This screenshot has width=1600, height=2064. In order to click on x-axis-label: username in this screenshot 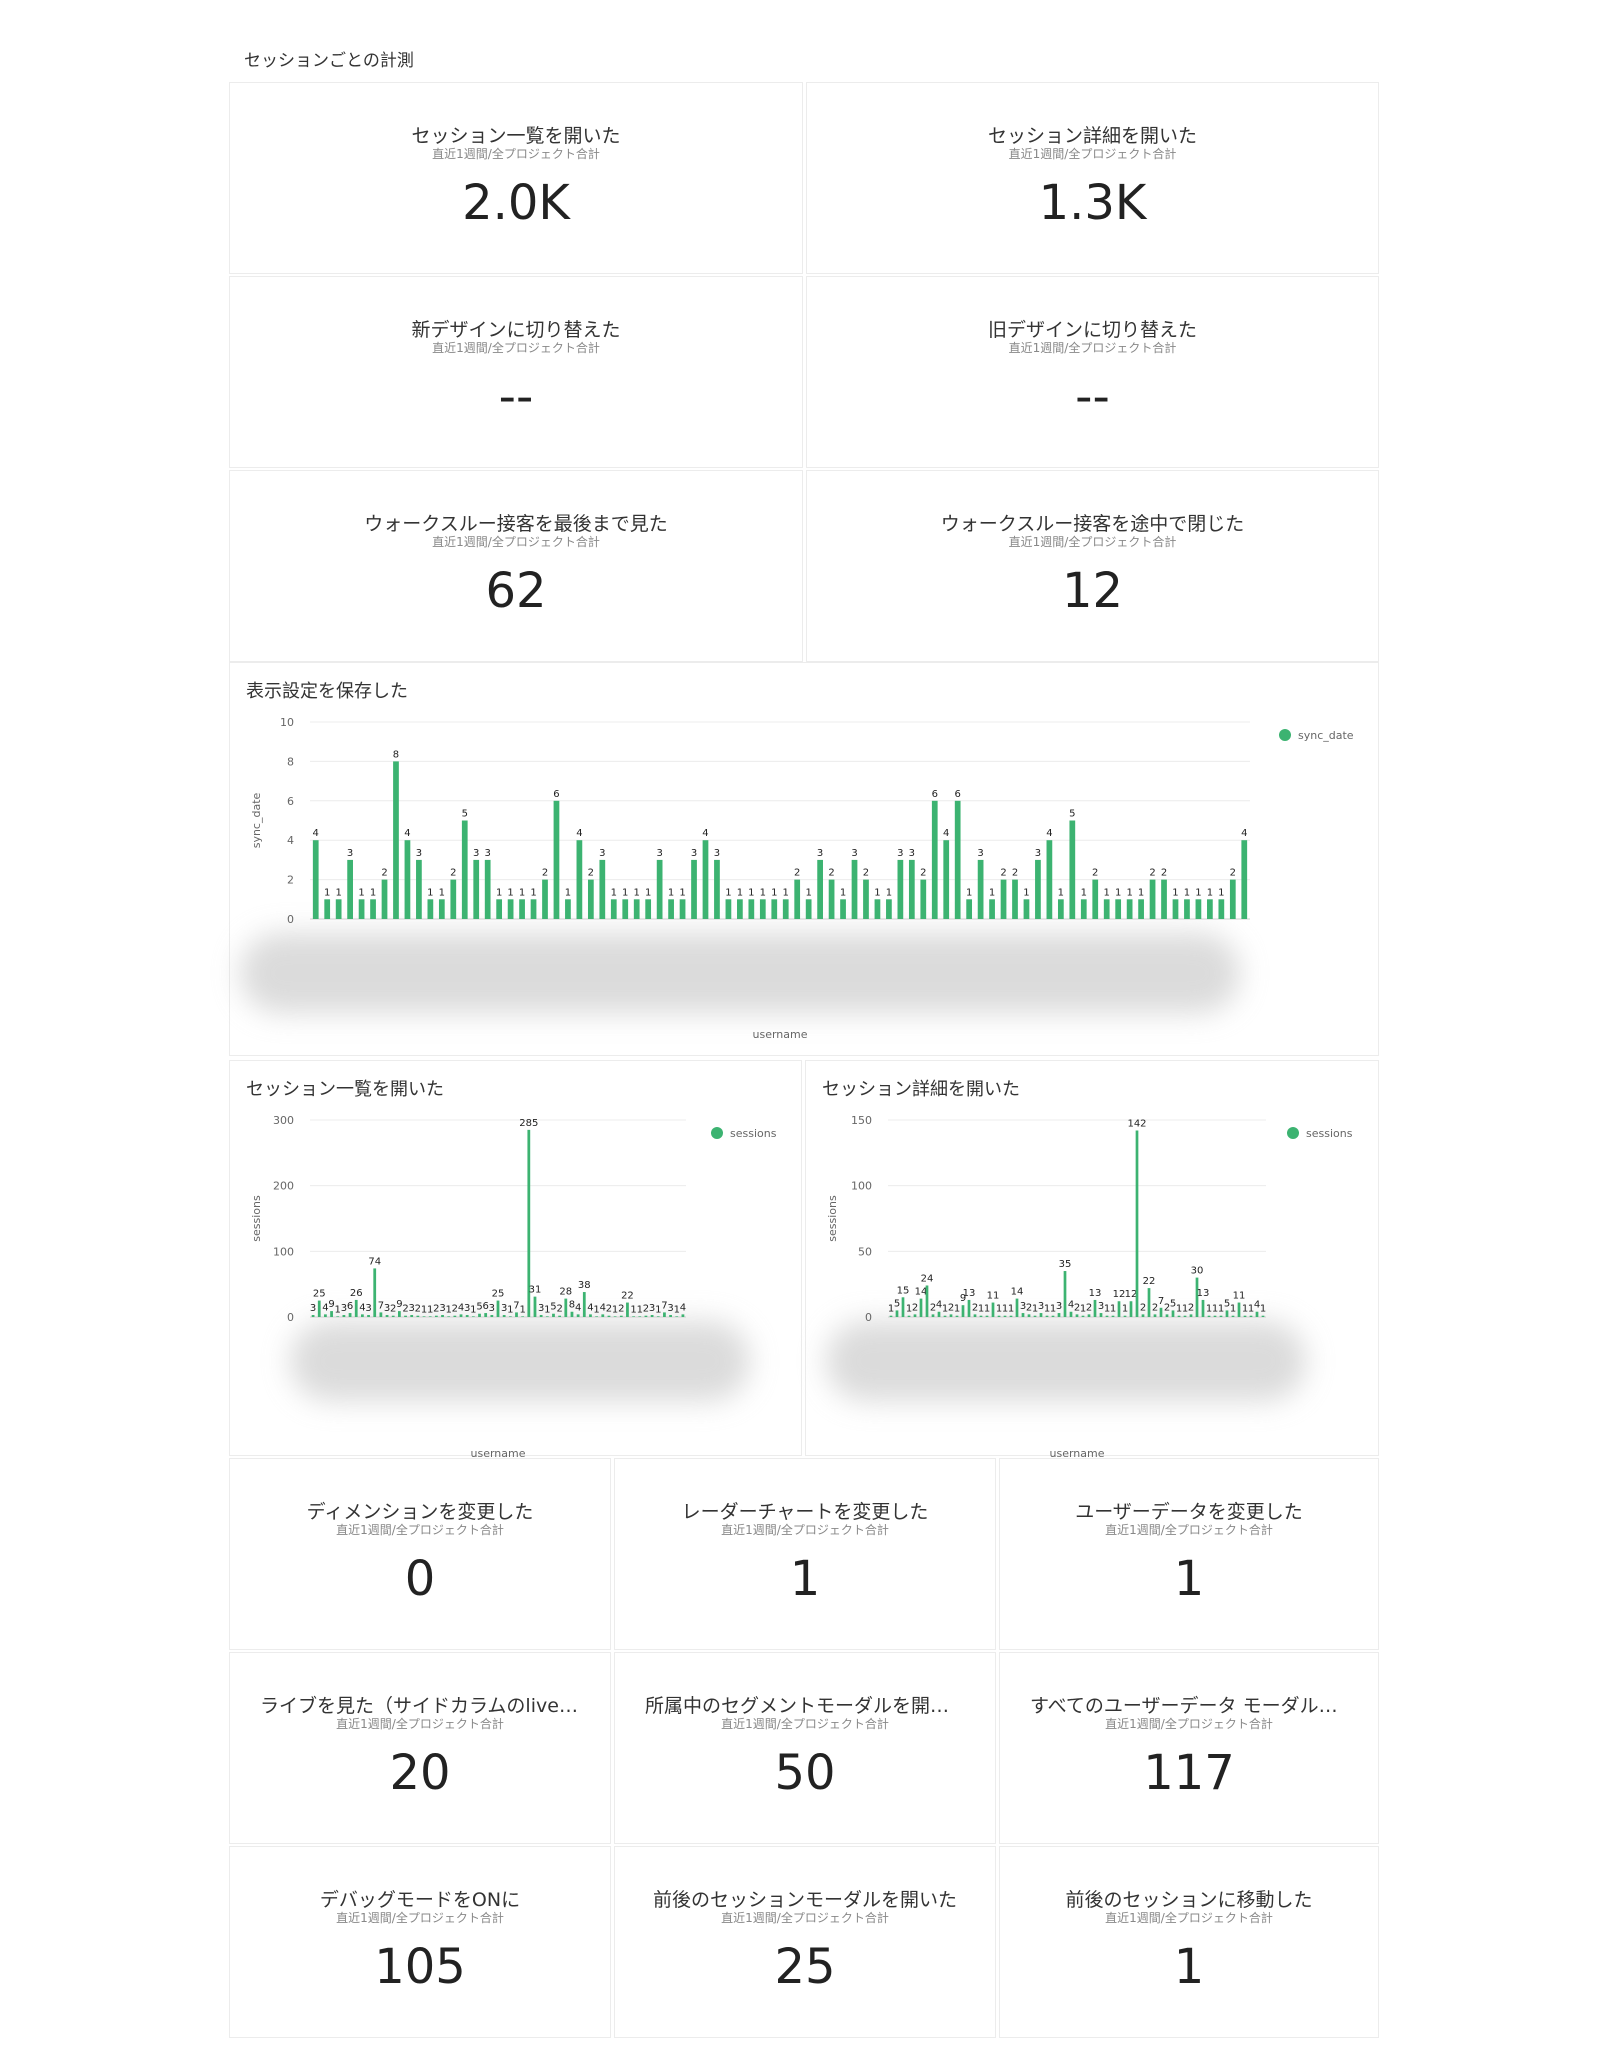, I will do `click(1077, 1452)`.